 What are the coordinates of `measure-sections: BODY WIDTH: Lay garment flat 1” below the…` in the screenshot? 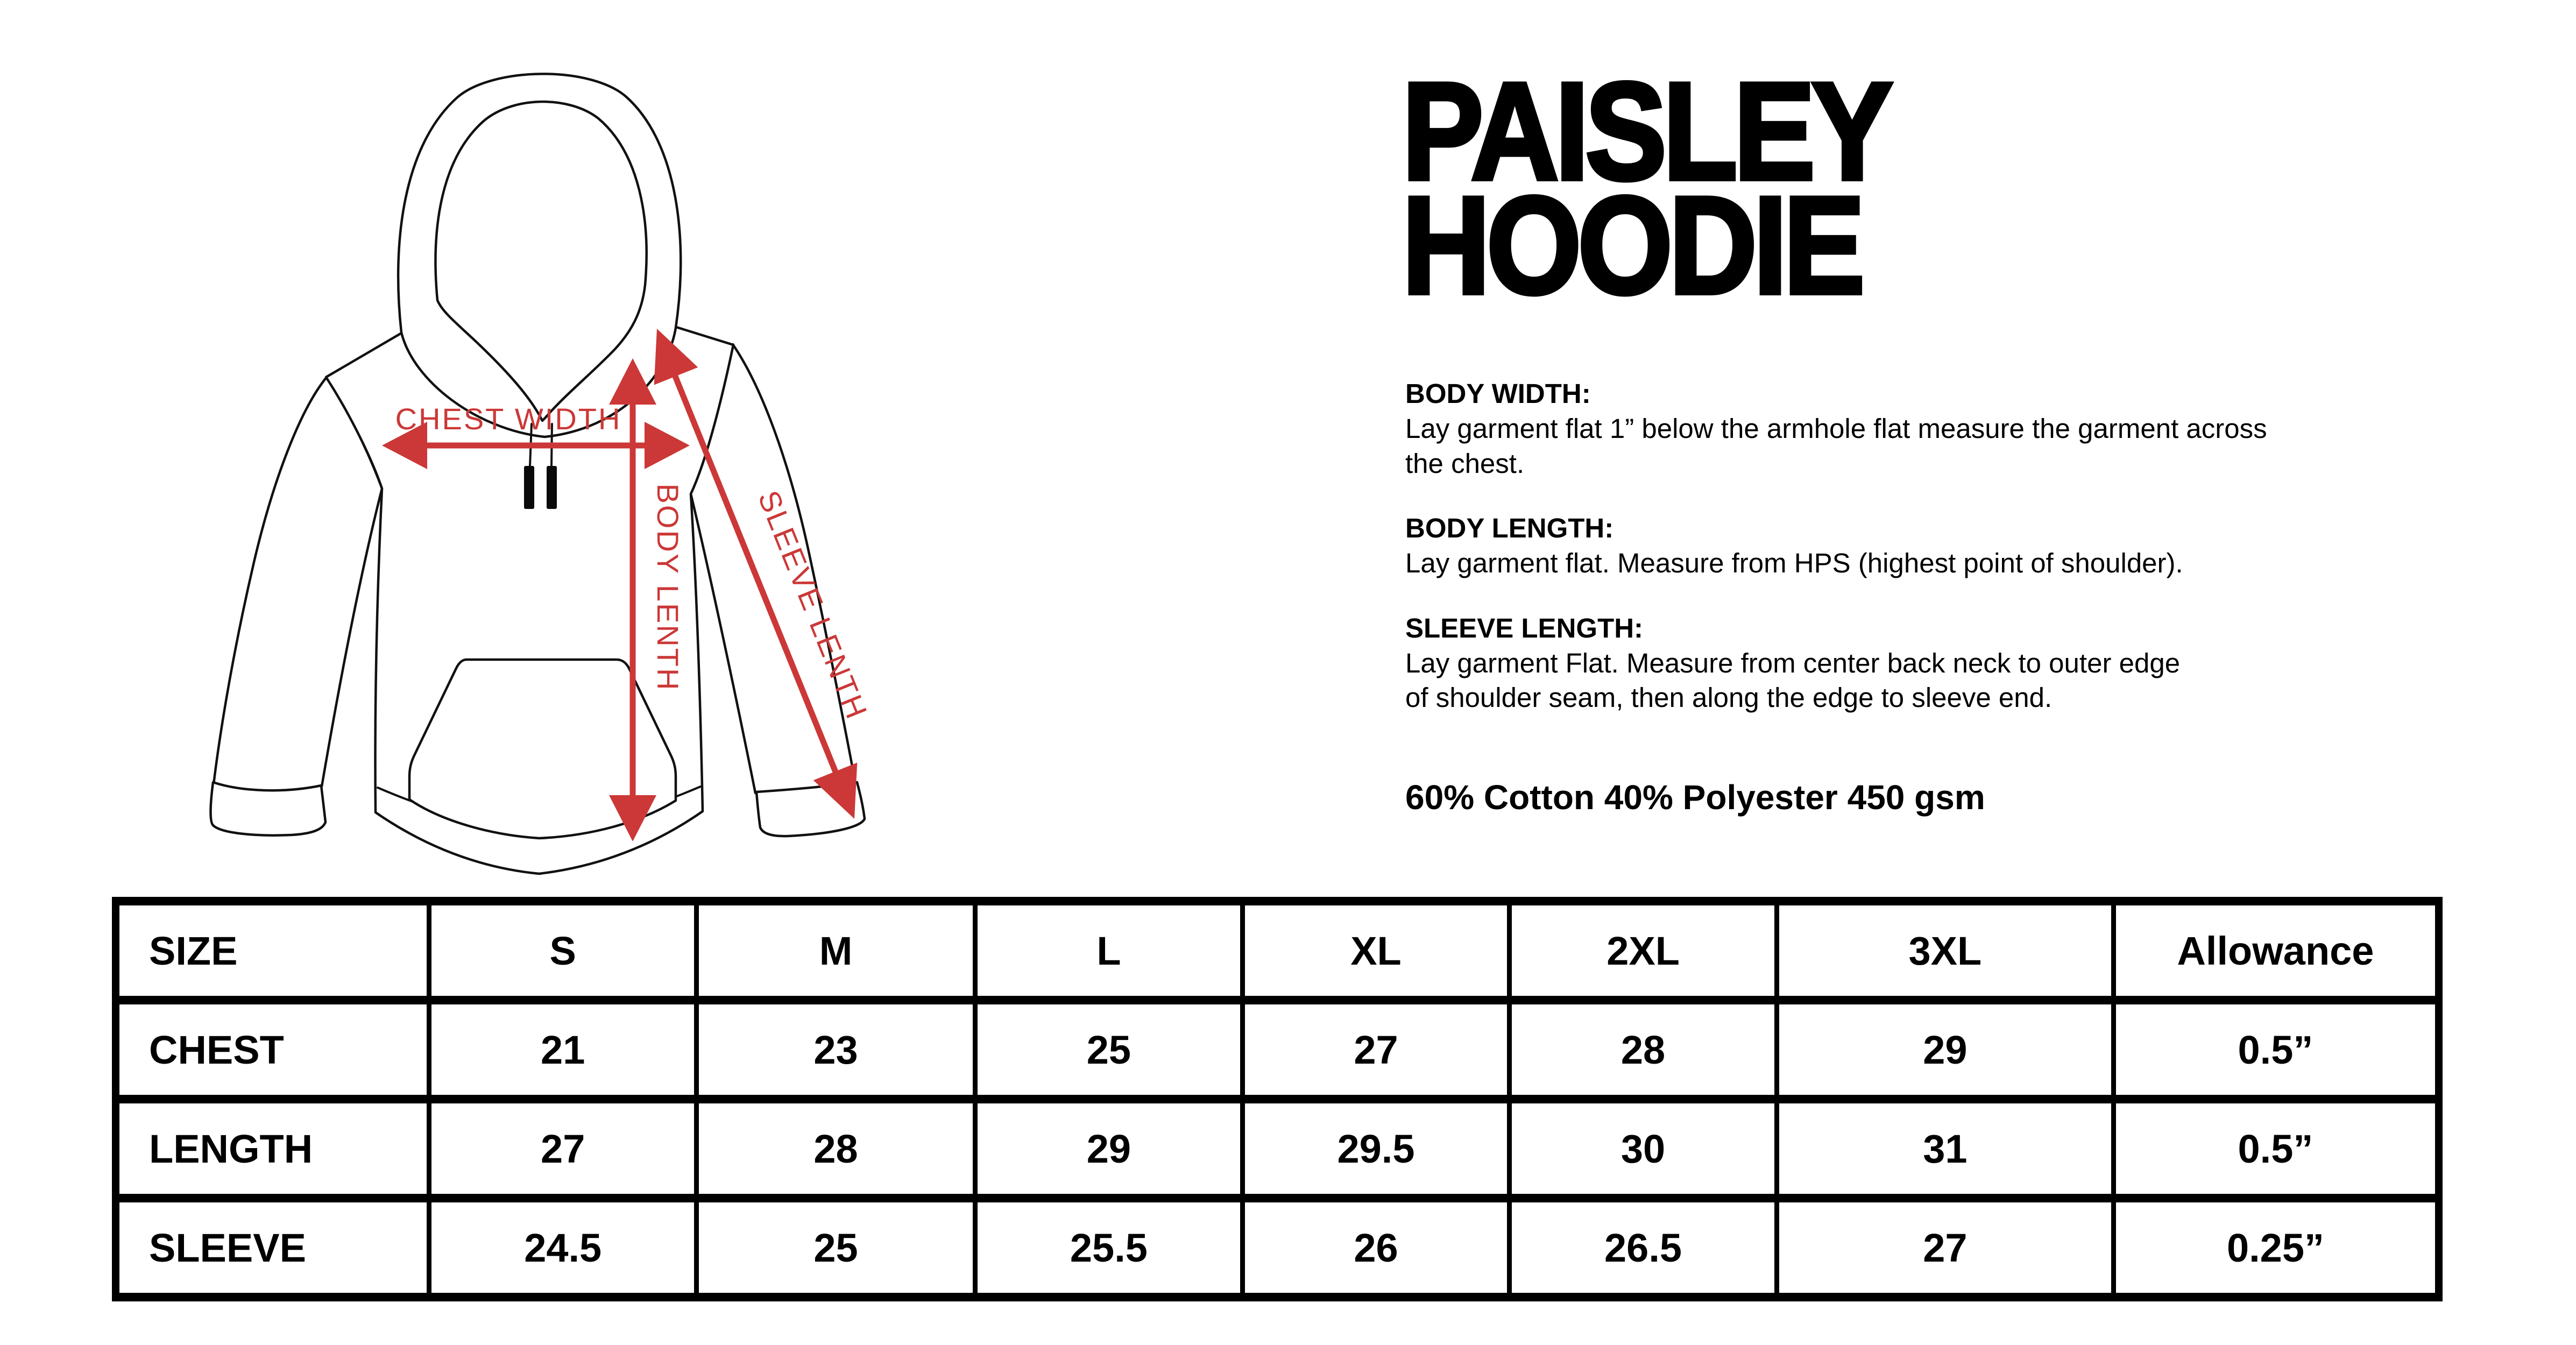 It's located at (1975, 546).